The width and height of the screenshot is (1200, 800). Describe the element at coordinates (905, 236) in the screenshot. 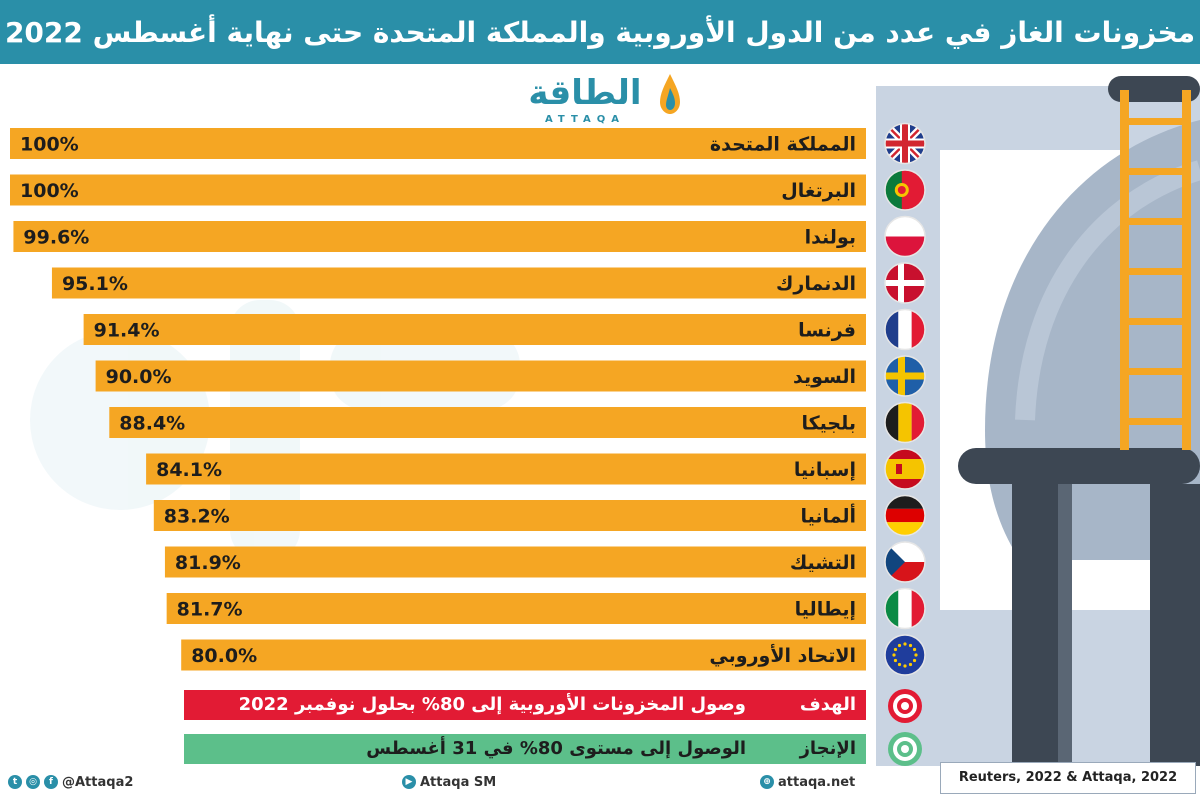

I see `flag-poland-icon` at that location.